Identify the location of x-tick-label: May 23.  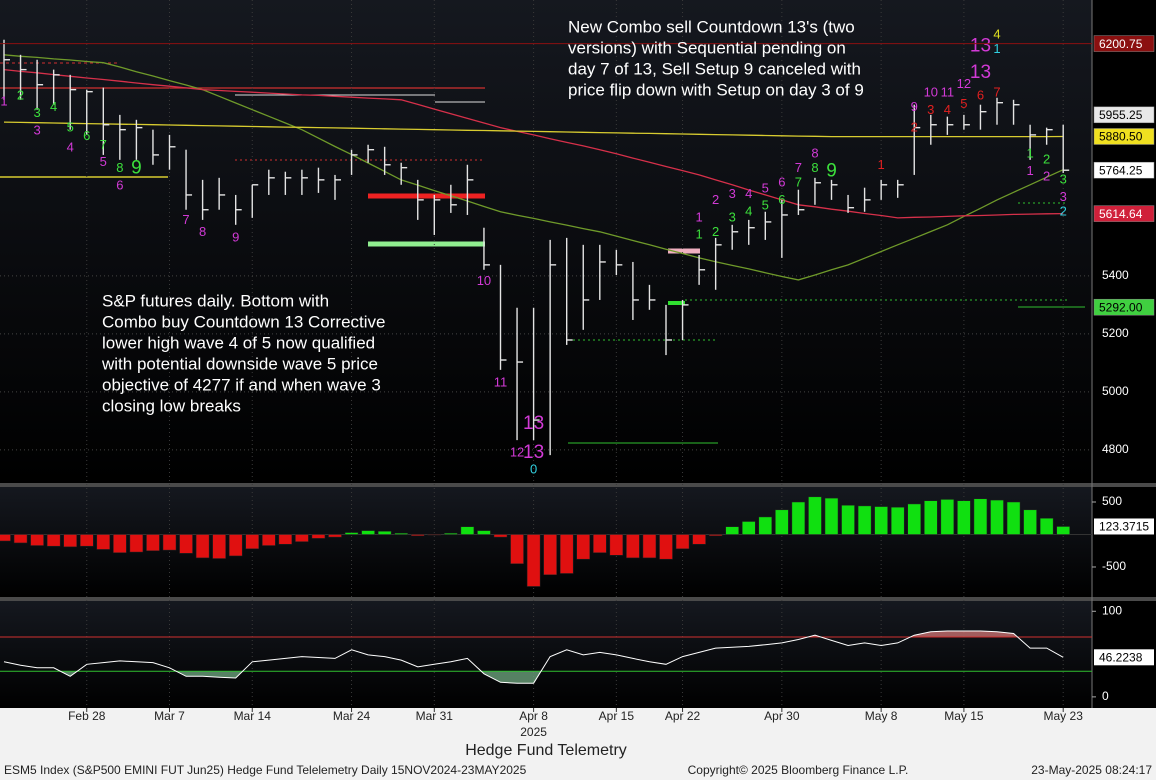
(1064, 716).